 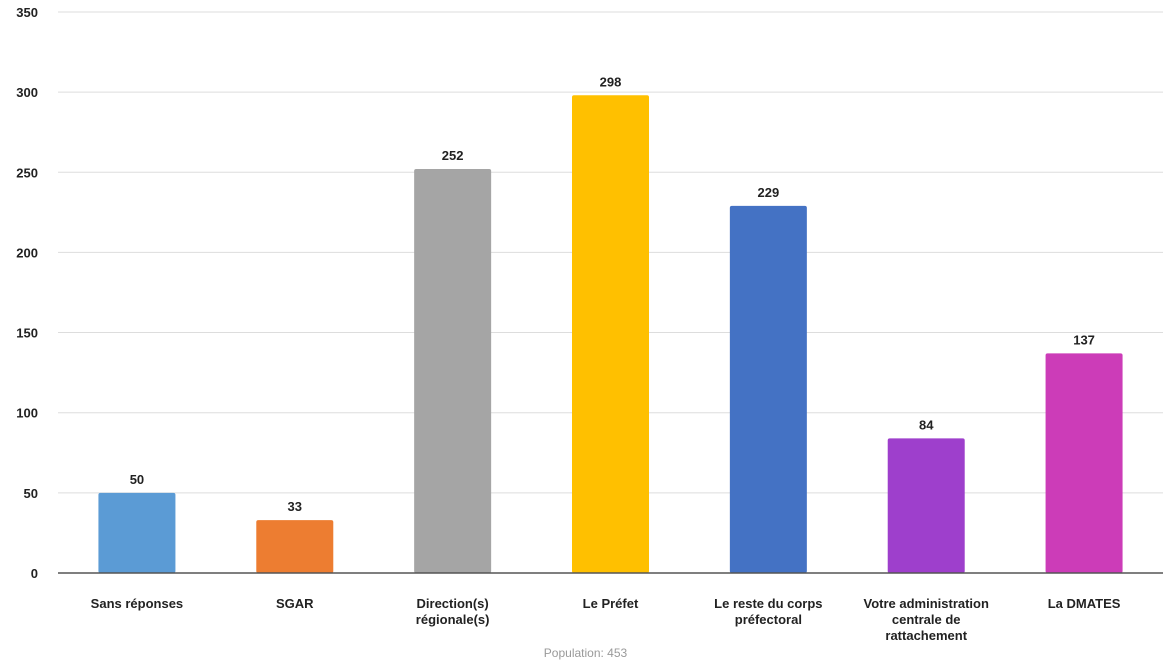 I want to click on population-footnote: Population: 453, so click(x=585, y=653).